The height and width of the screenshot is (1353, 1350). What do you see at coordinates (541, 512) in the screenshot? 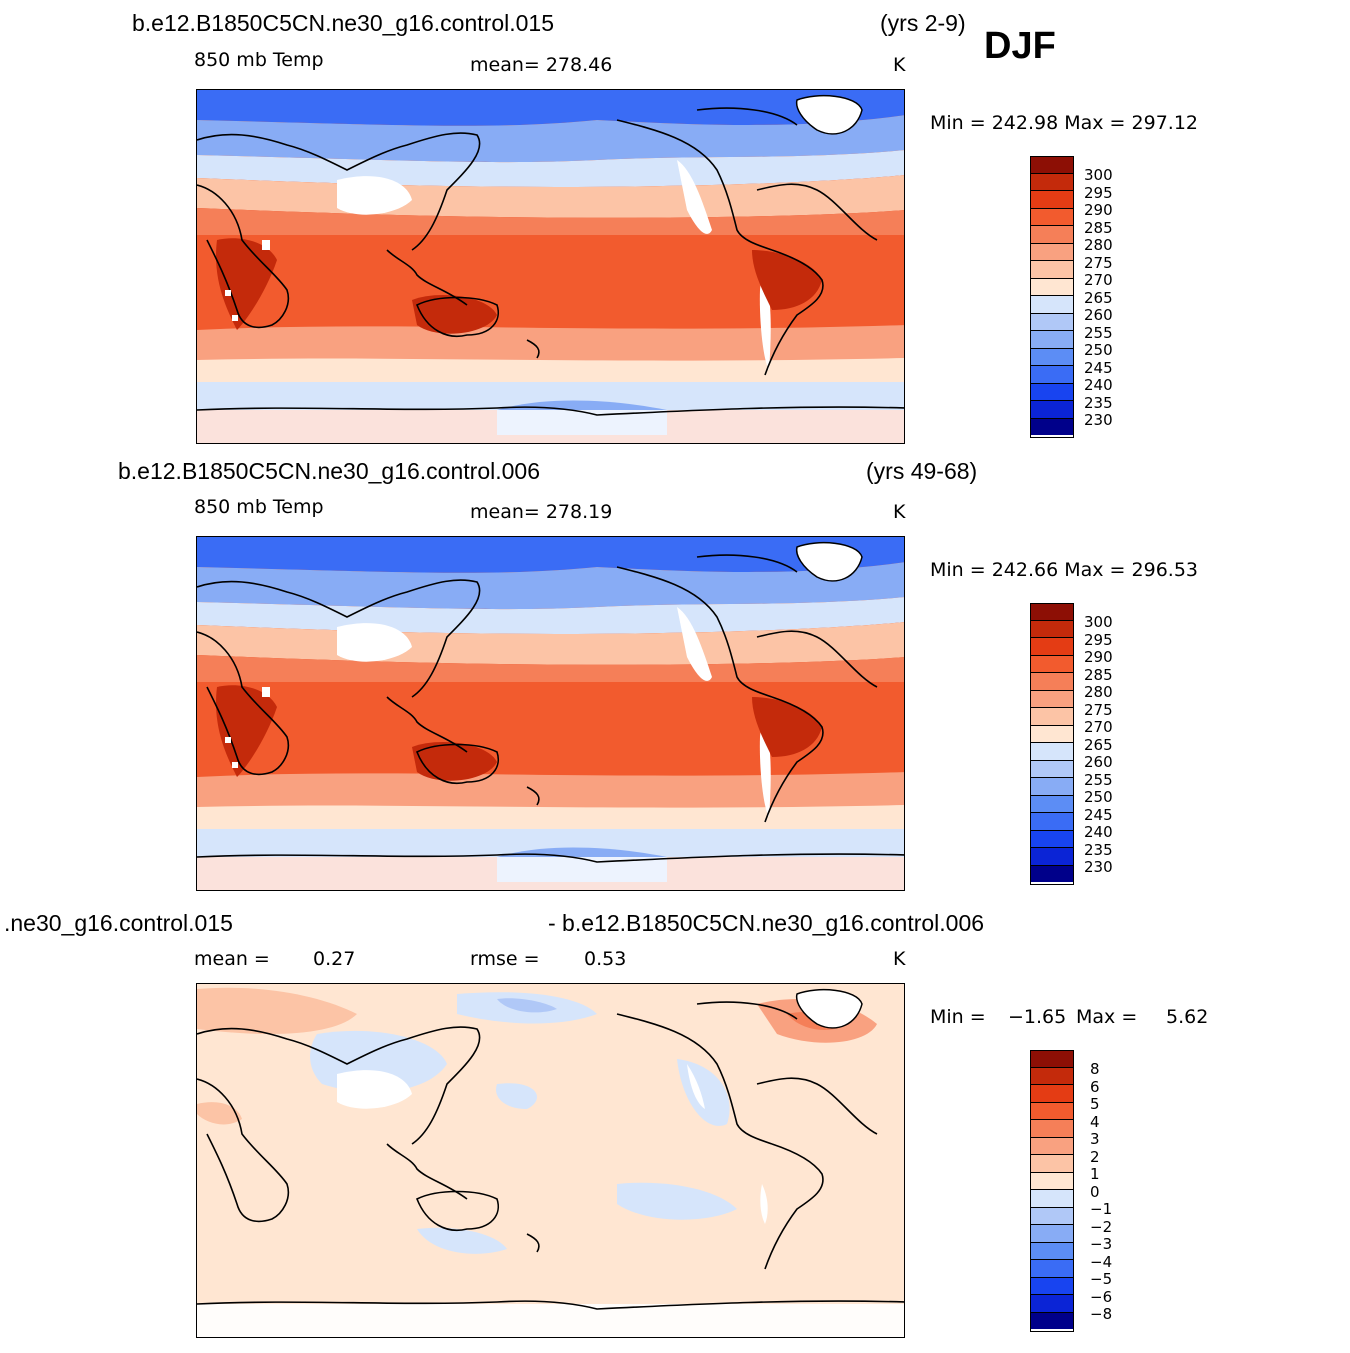
I see `panel2-mean: mean= 278.19` at bounding box center [541, 512].